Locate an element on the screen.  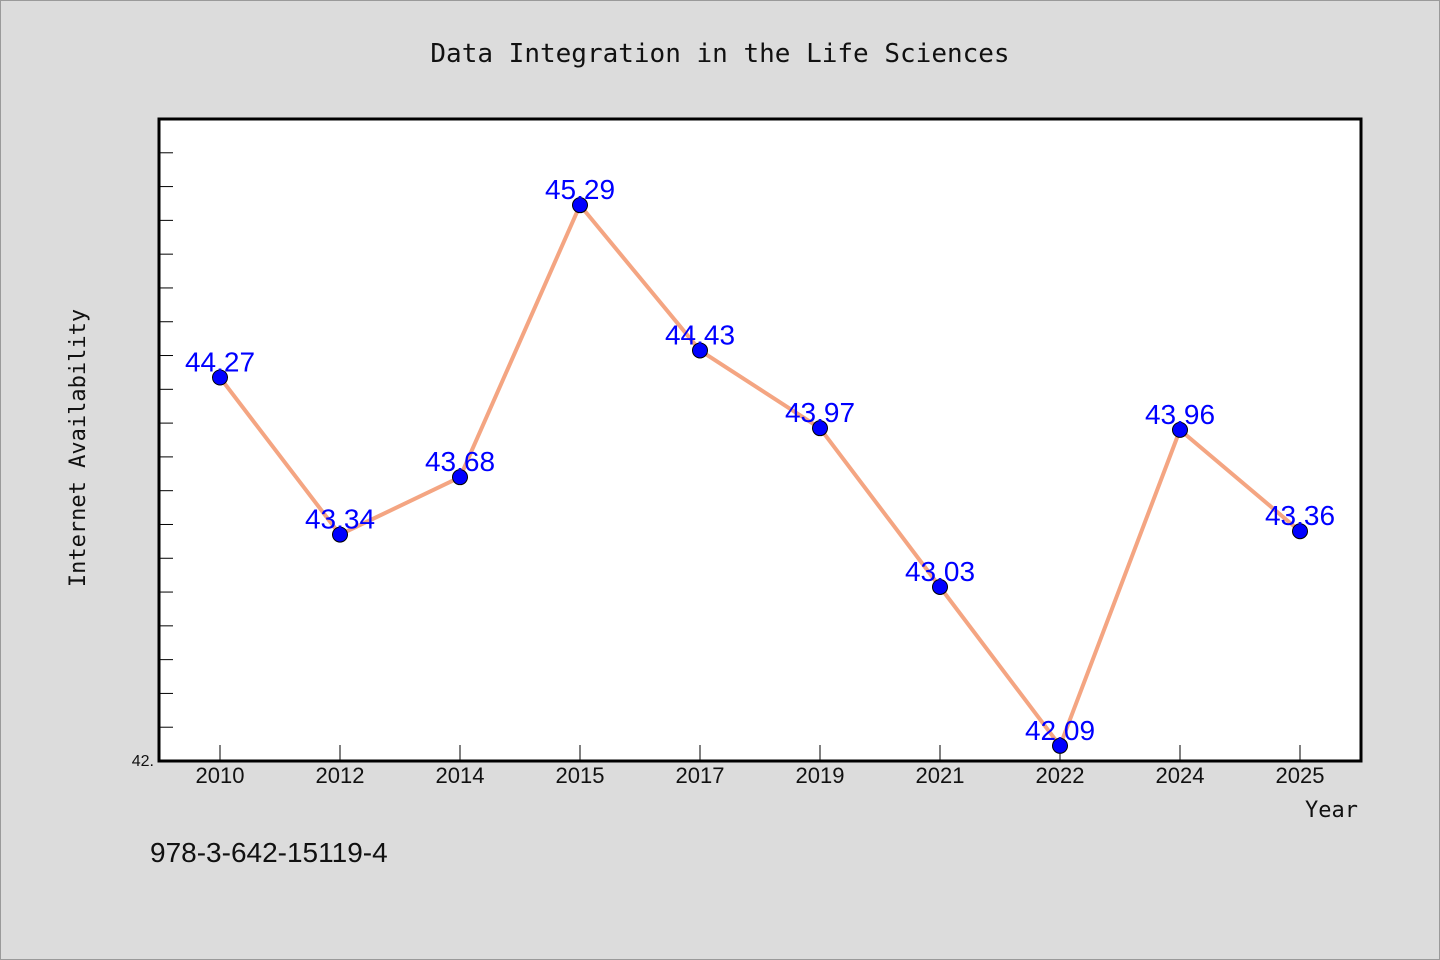
y-axis-ticks is located at coordinates (166, 440).